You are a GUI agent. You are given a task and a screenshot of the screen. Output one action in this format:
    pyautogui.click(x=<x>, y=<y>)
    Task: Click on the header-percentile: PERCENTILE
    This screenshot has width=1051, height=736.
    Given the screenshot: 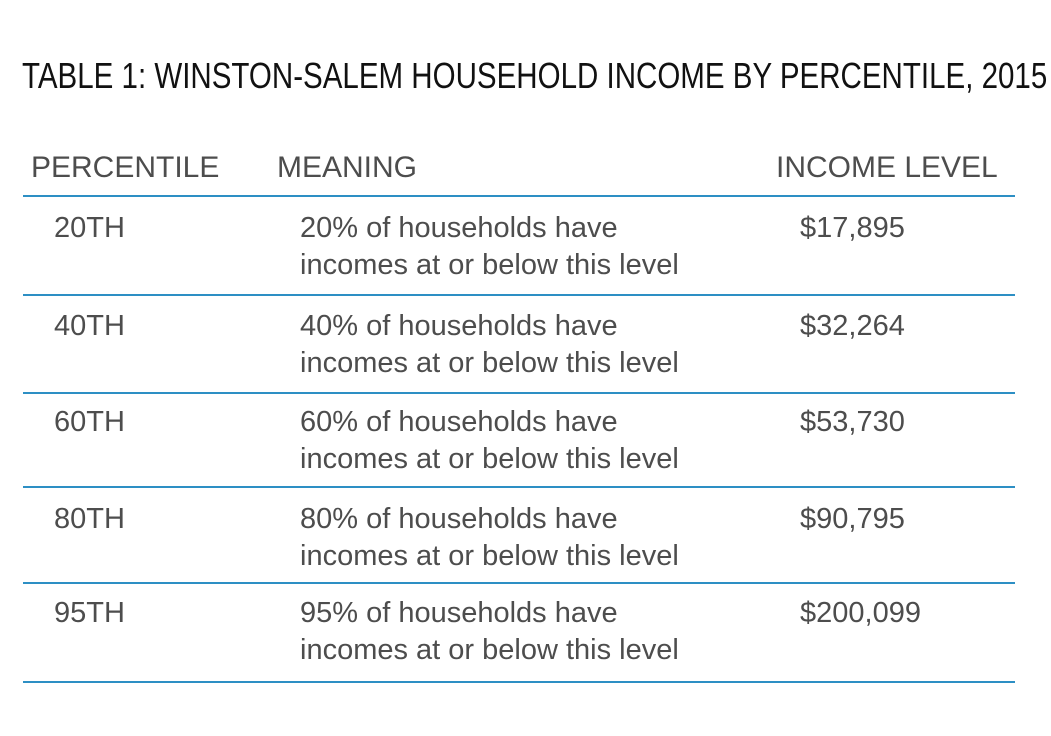 What is the action you would take?
    pyautogui.click(x=125, y=167)
    